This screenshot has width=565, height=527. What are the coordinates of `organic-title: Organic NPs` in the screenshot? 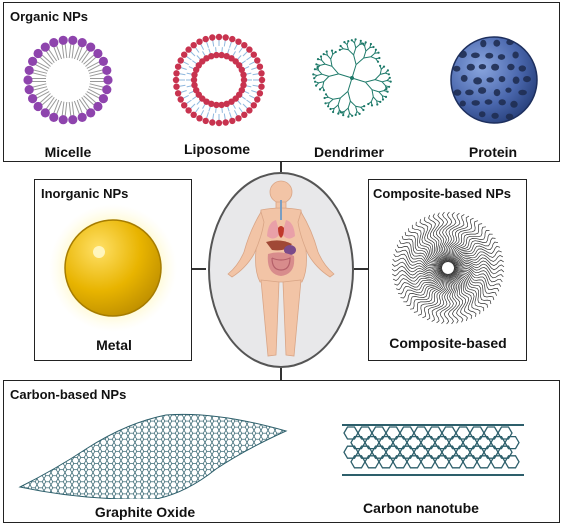 It's located at (49, 16).